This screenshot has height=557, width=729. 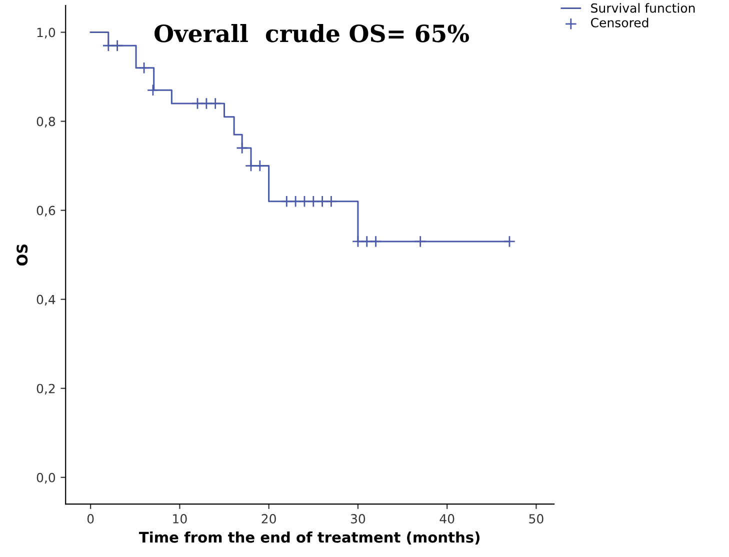 I want to click on y-tick-label: 0,8, so click(x=46, y=122).